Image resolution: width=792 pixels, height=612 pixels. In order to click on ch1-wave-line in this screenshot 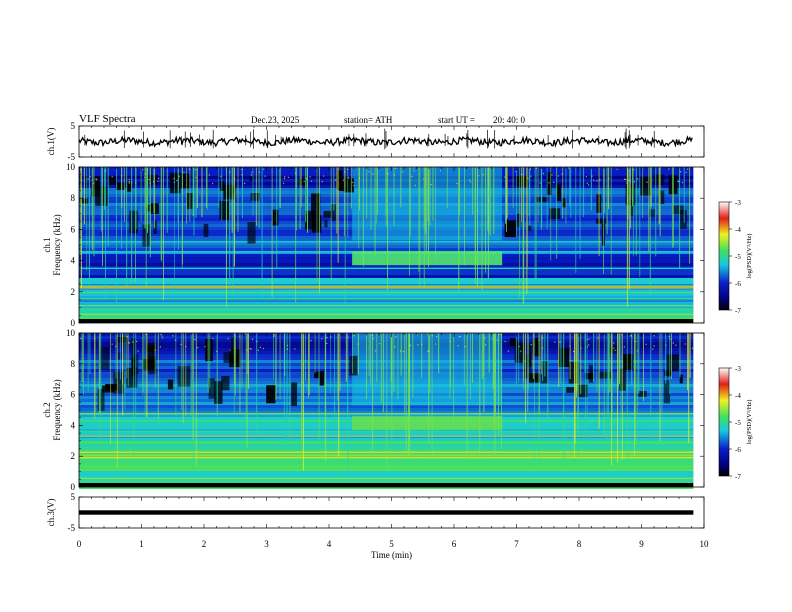, I will do `click(385, 141)`.